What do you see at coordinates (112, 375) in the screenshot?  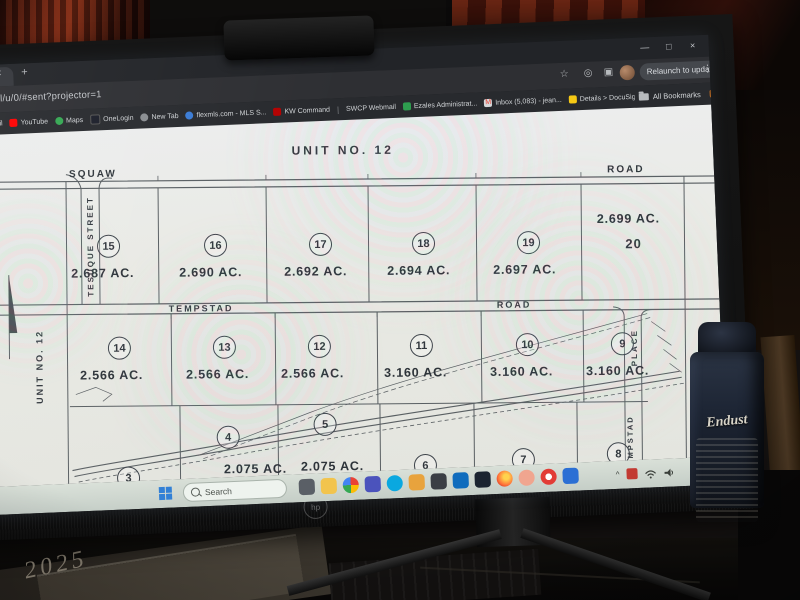 I see `lot-acreage-14: 2.566 AC.` at bounding box center [112, 375].